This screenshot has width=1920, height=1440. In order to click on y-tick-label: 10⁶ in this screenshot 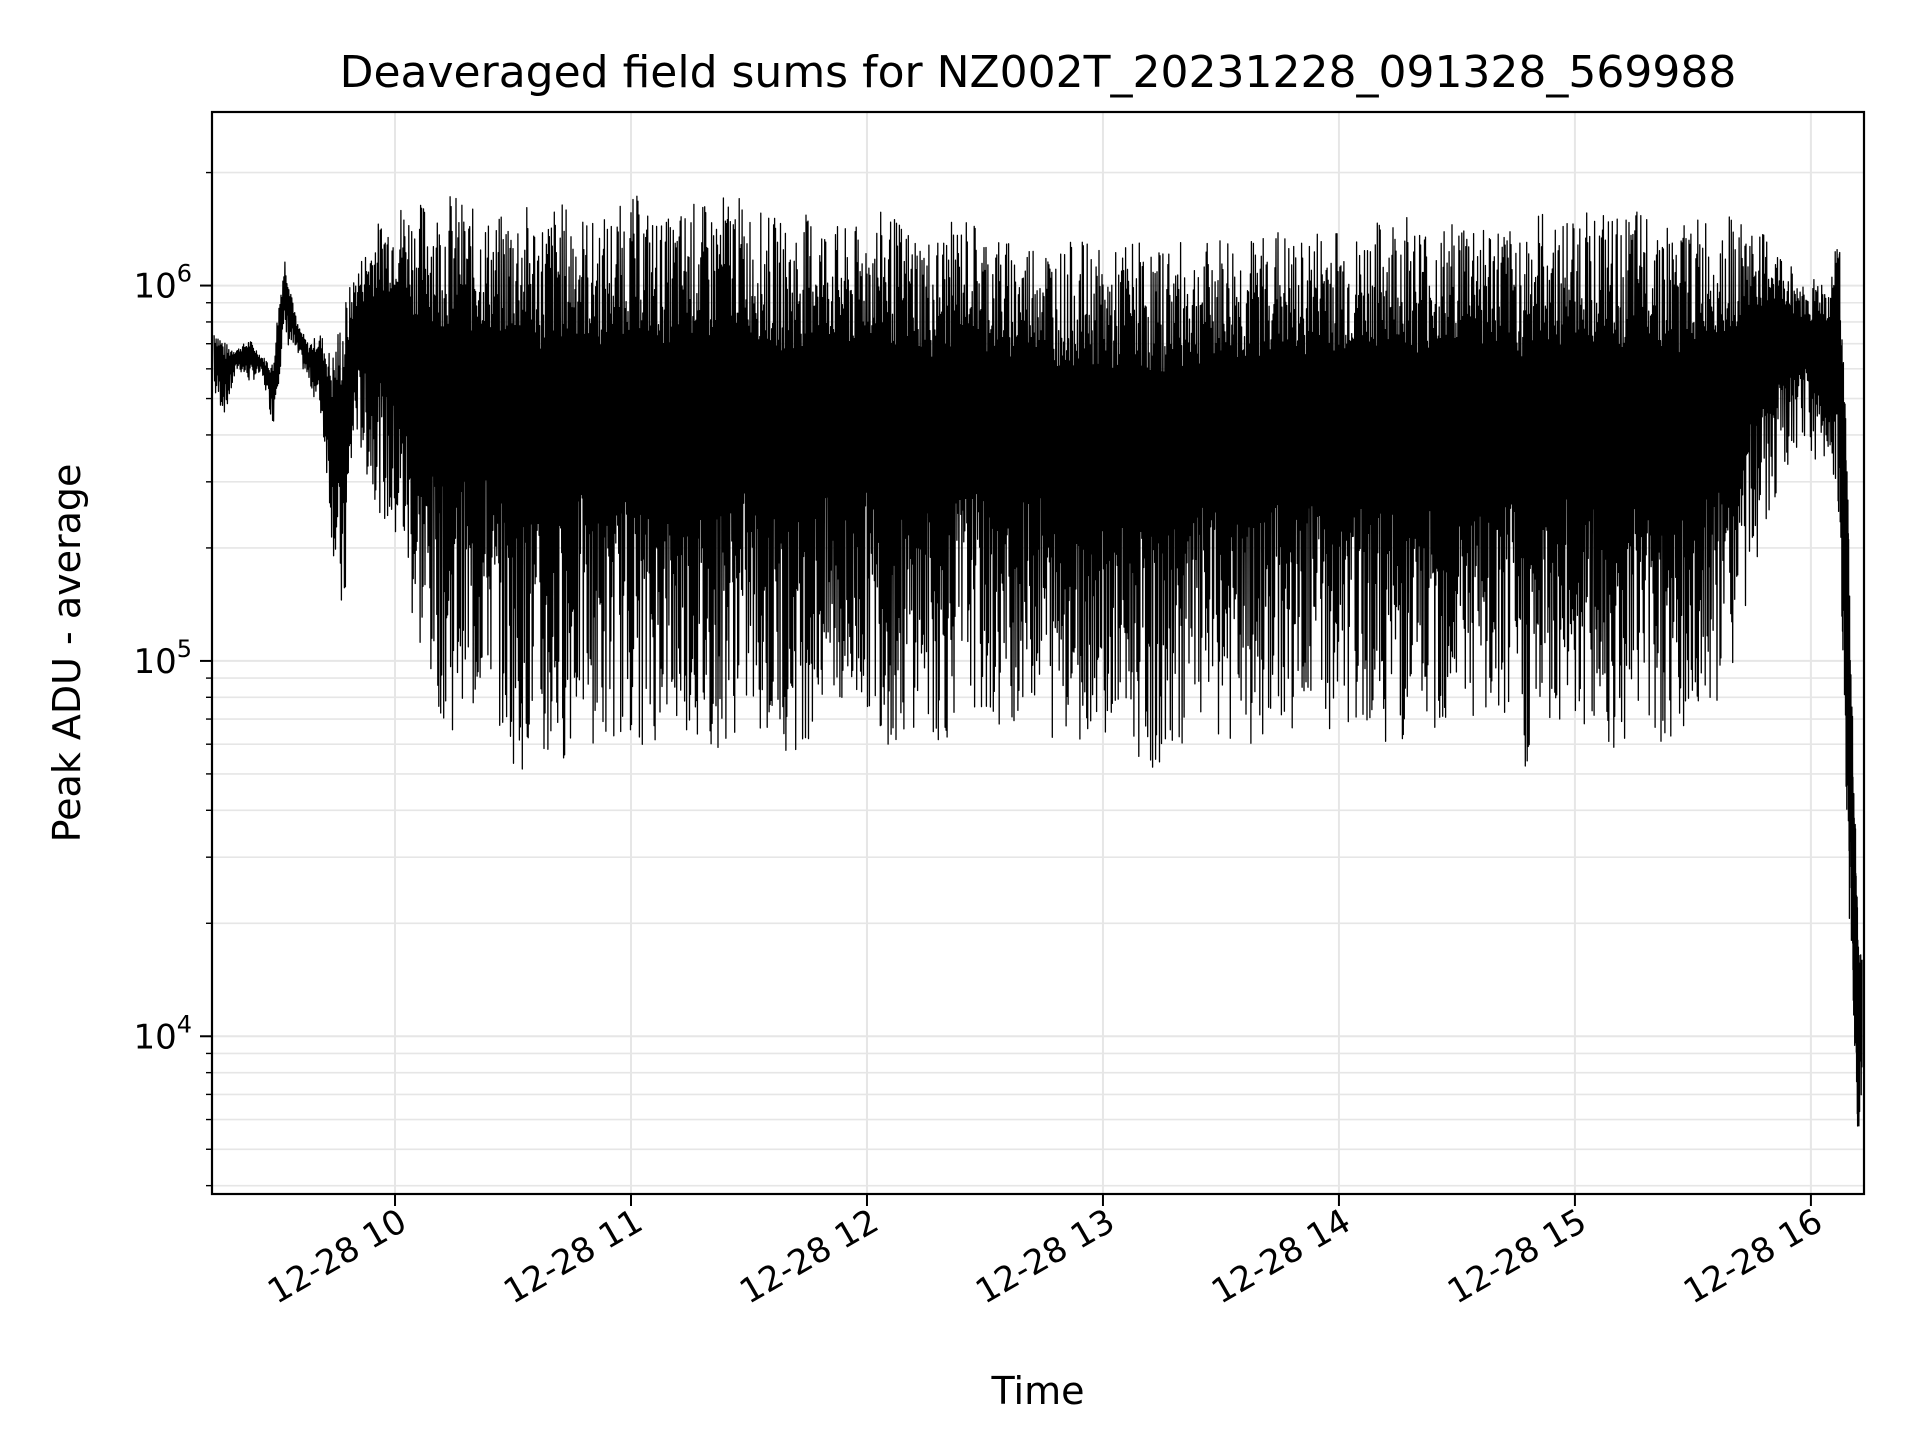, I will do `click(162, 283)`.